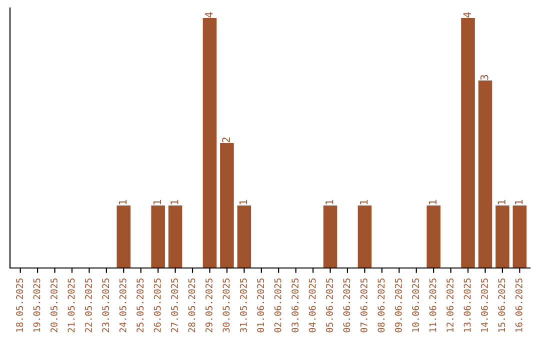 The height and width of the screenshot is (340, 540). Describe the element at coordinates (278, 305) in the screenshot. I see `x-tick-label: 02.06.2025` at that location.